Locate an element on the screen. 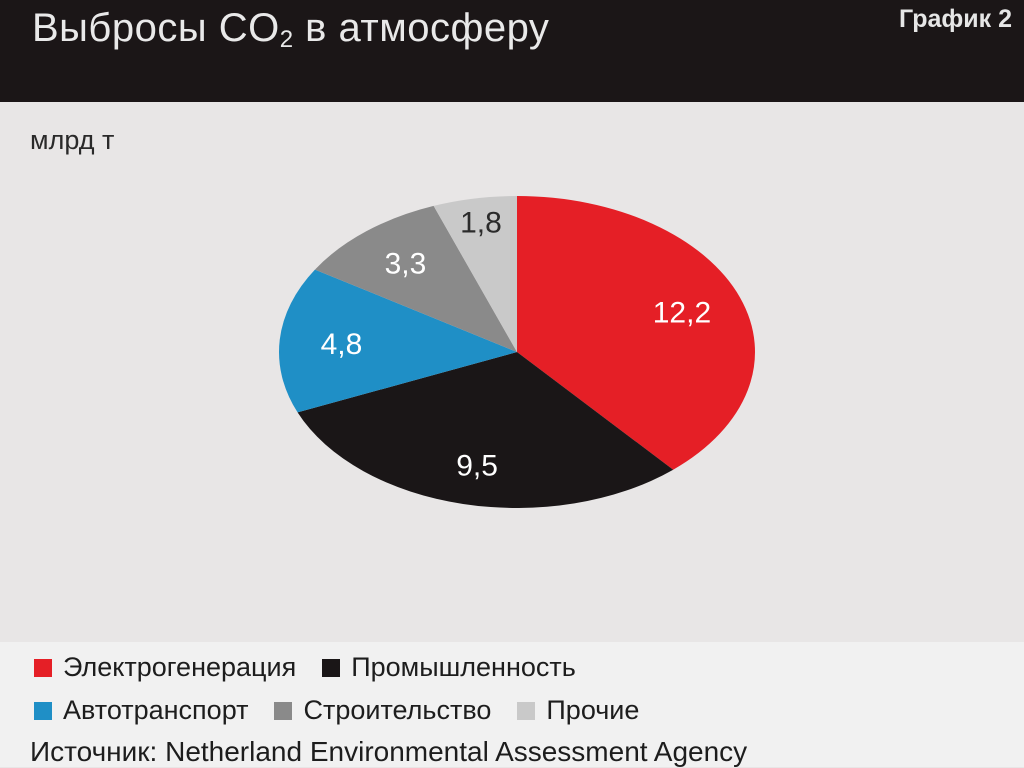 This screenshot has height=768, width=1024. title-subscript: 2 is located at coordinates (286, 39).